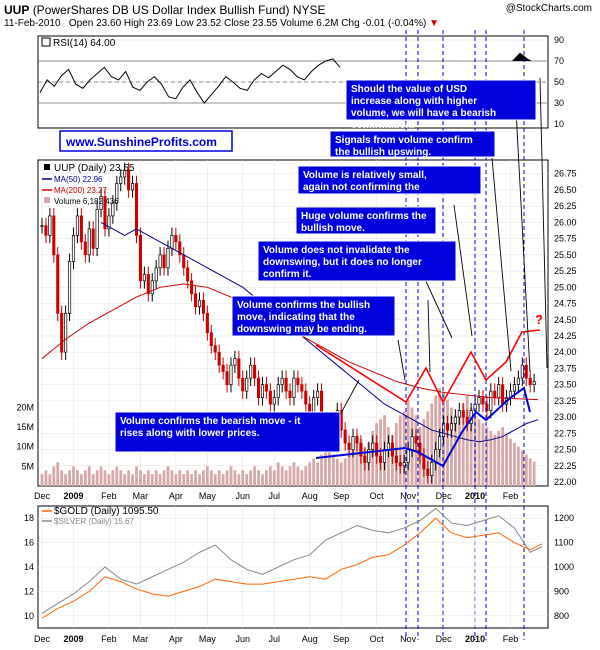 Image resolution: width=600 pixels, height=650 pixels. What do you see at coordinates (565, 255) in the screenshot?
I see `price-tick-label: 25.50` at bounding box center [565, 255].